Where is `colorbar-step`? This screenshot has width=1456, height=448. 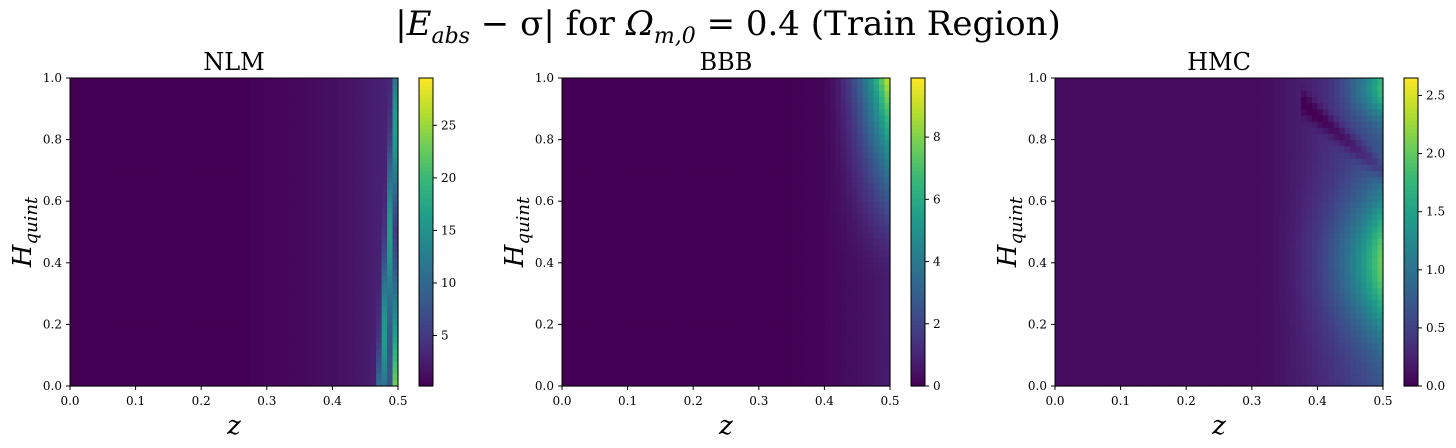 colorbar-step is located at coordinates (426, 168).